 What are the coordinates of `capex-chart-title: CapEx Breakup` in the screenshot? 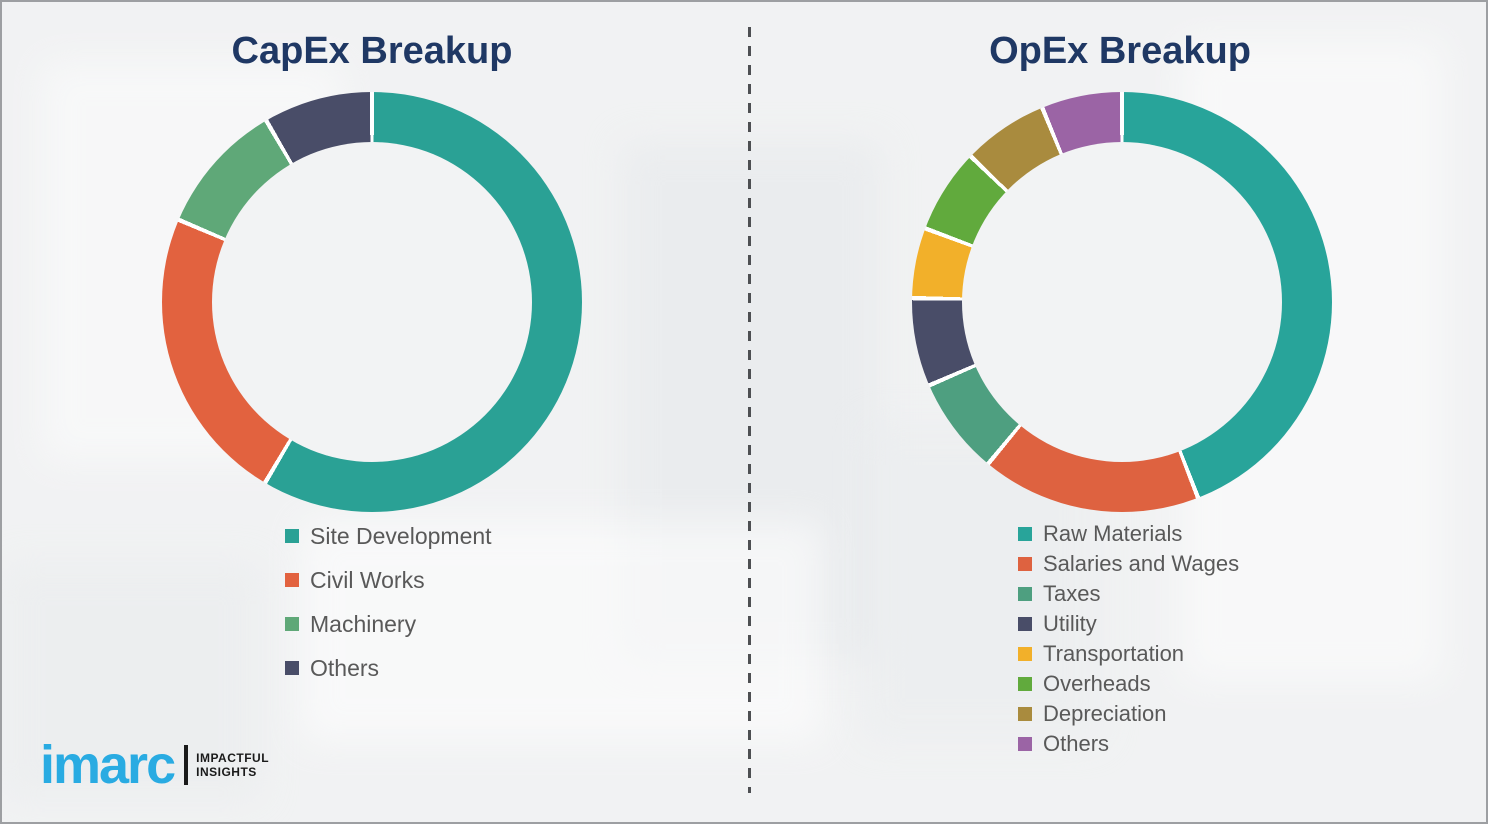 It's located at (372, 51).